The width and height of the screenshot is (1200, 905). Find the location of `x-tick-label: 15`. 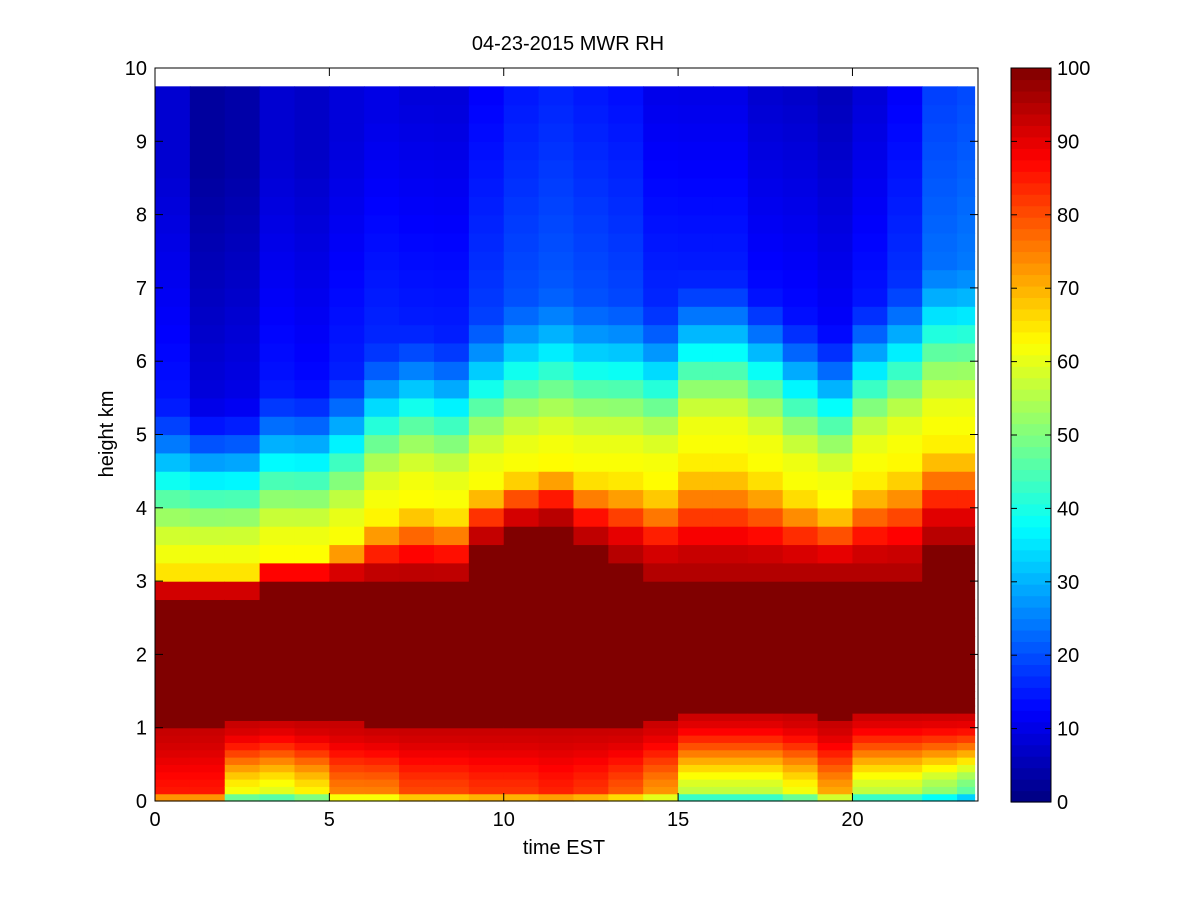

x-tick-label: 15 is located at coordinates (678, 820).